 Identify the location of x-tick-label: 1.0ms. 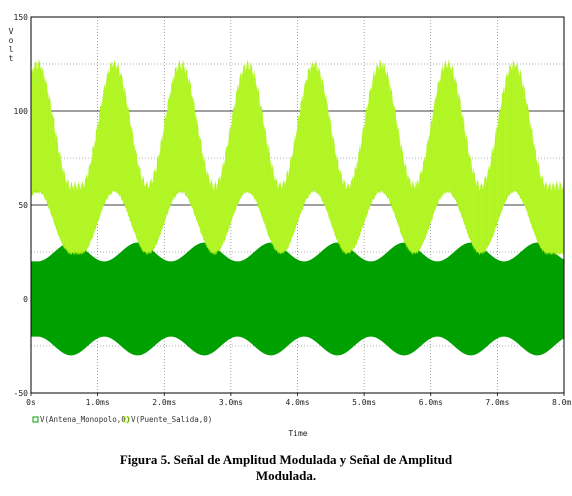
(98, 402).